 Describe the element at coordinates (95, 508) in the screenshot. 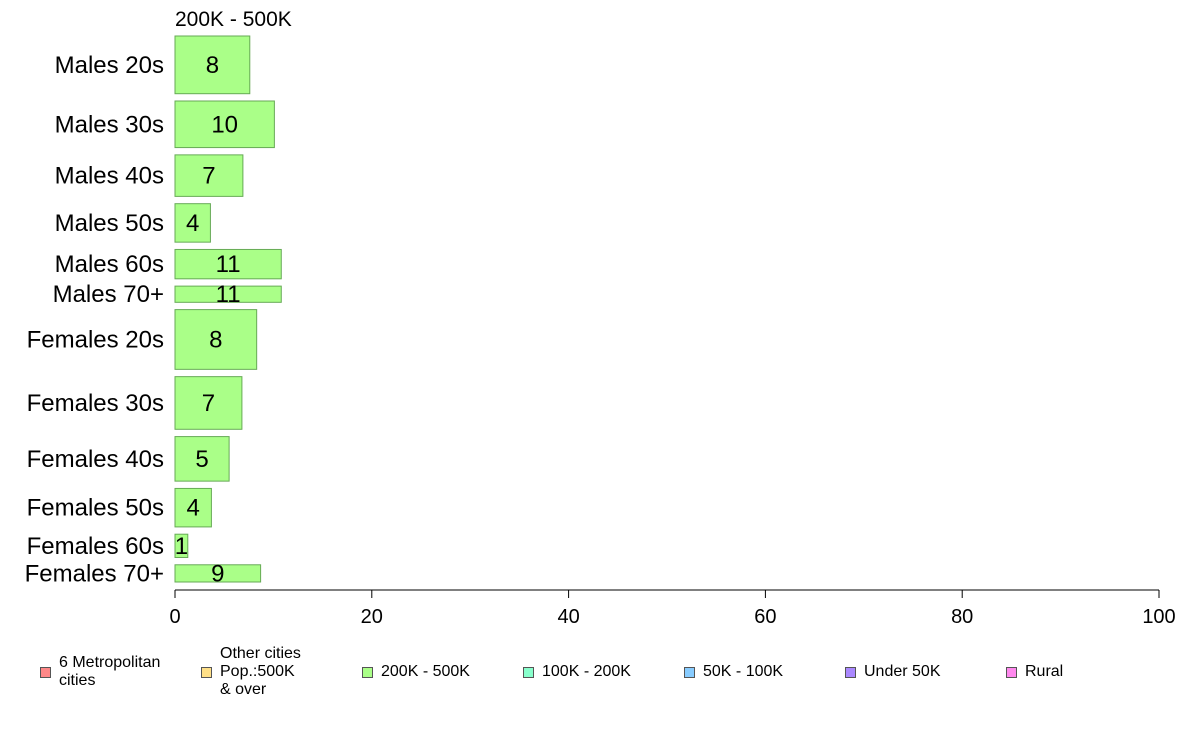

I see `category-label: Females 50s` at that location.